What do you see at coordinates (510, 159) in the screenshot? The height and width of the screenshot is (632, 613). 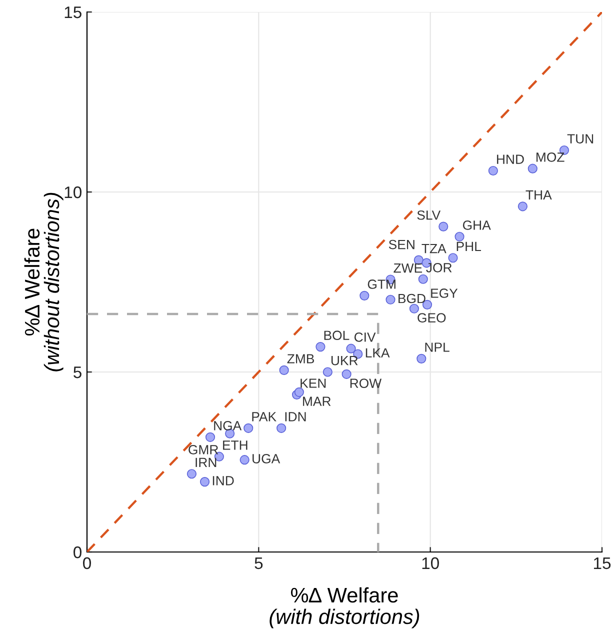 I see `annotation: HND` at bounding box center [510, 159].